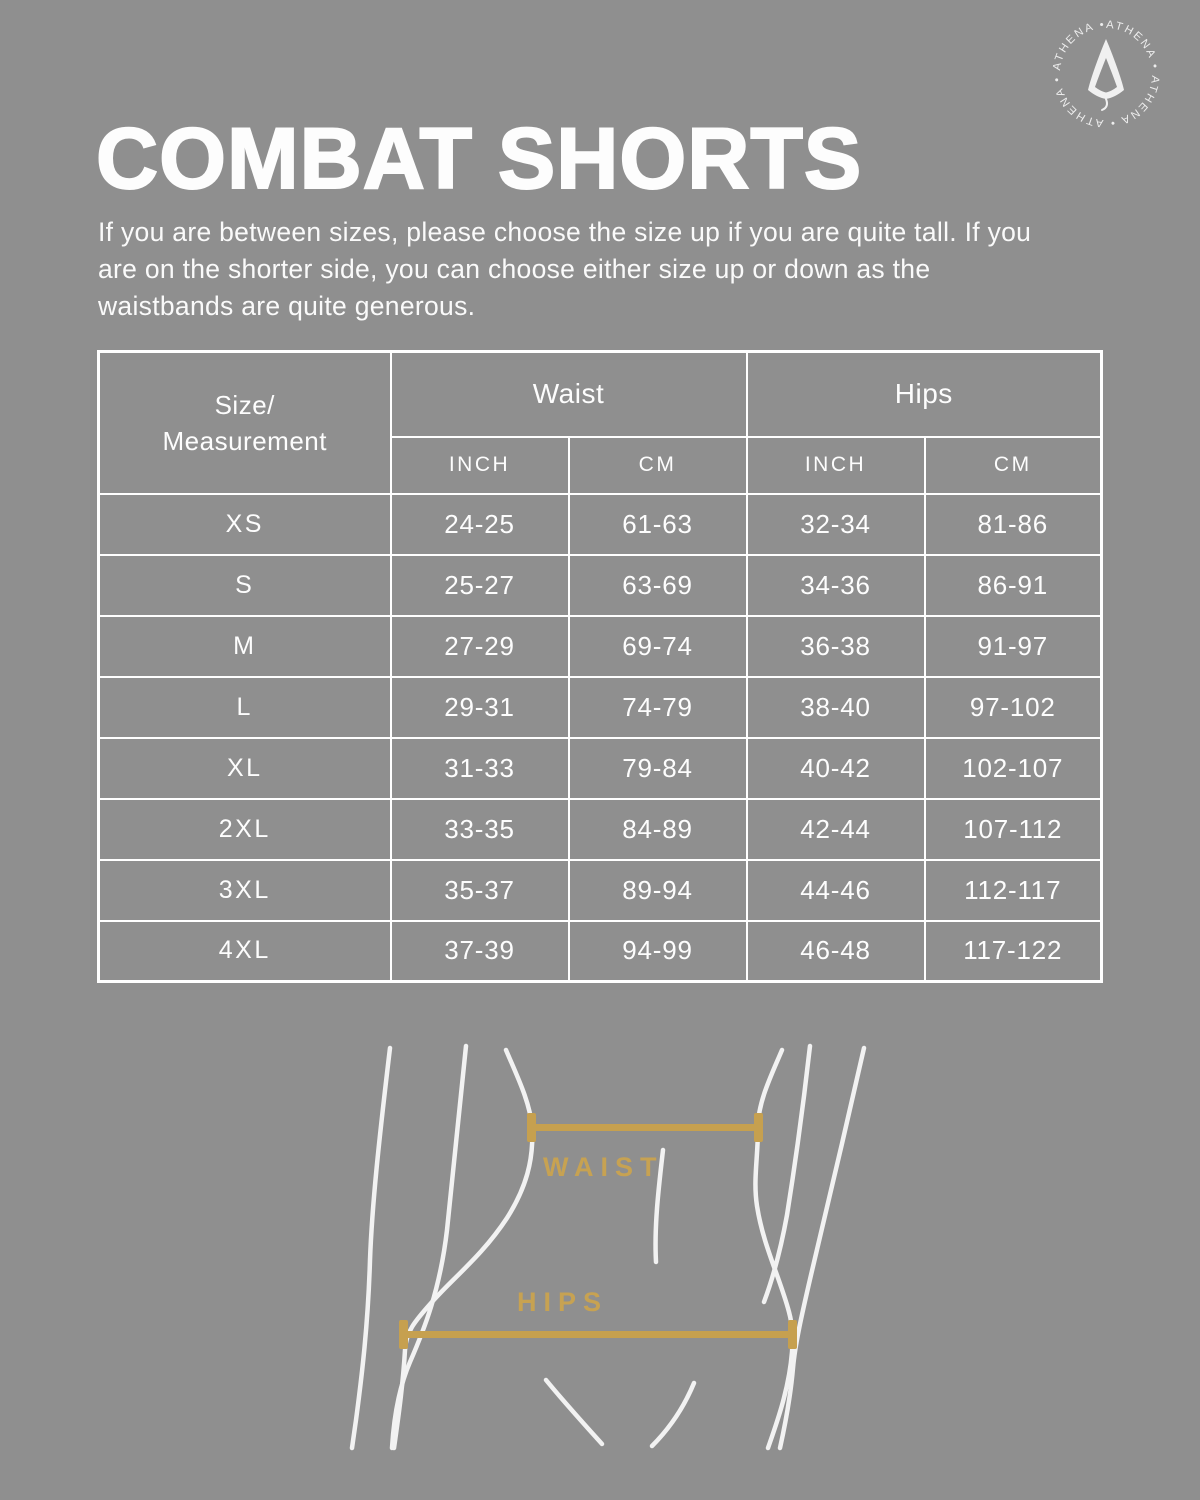  I want to click on hips-cm-cell: 81-86, so click(1013, 524).